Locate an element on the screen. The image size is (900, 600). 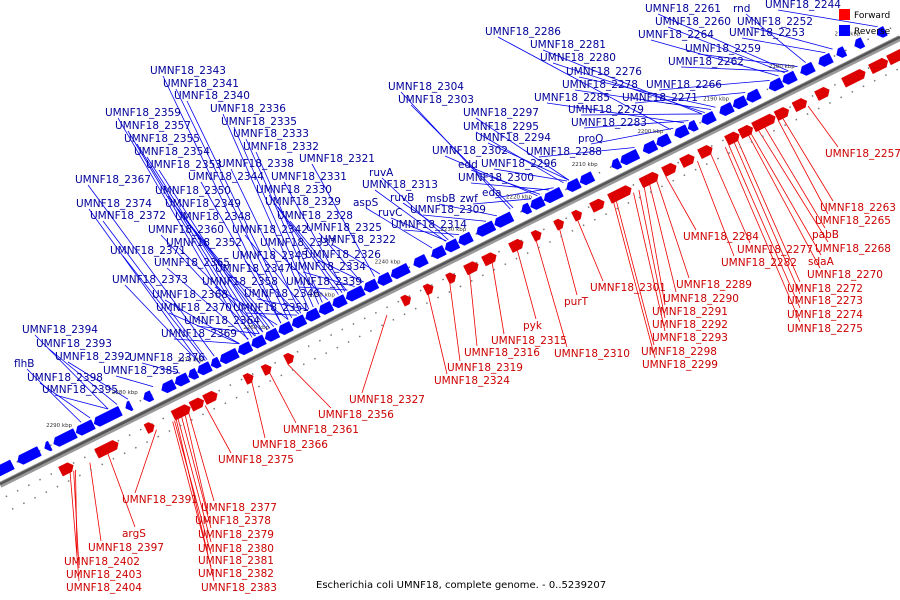
tick-label-1: 2180 kbp is located at coordinates (782, 67).